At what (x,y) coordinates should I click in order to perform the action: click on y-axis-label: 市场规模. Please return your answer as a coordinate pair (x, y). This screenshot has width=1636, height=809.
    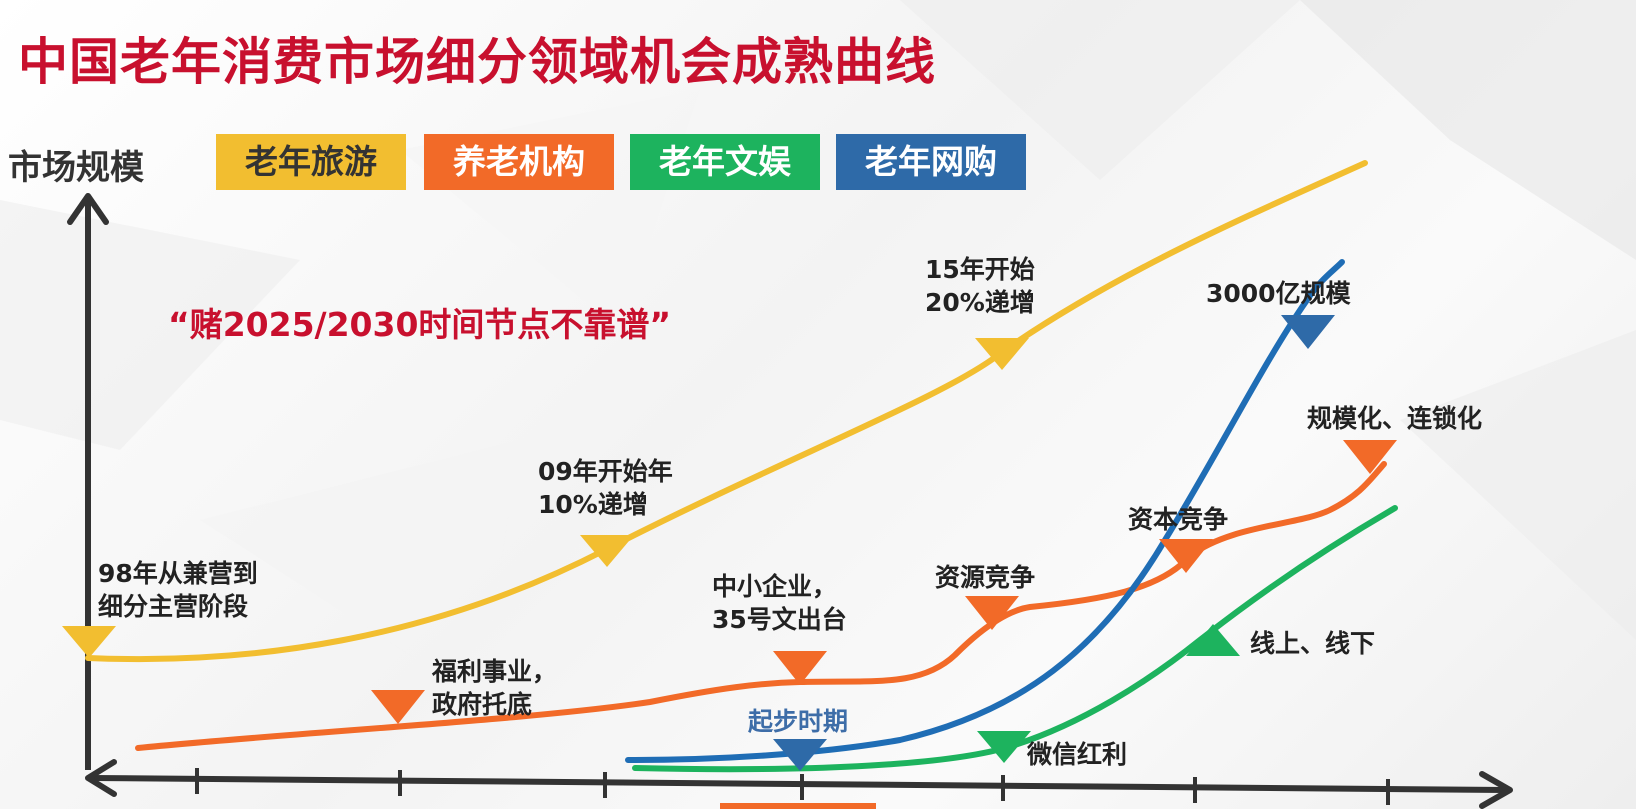
    Looking at the image, I should click on (76, 168).